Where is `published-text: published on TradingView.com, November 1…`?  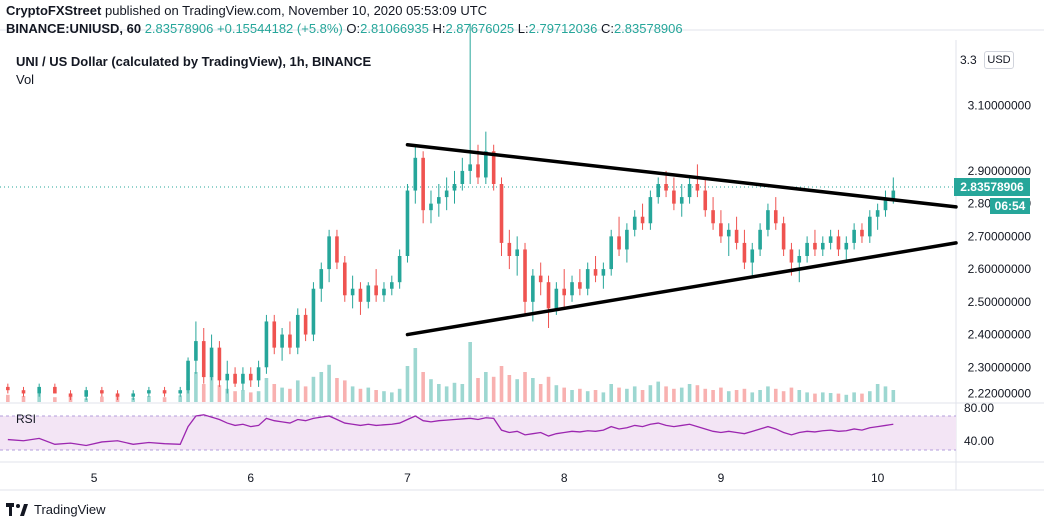 published-text: published on TradingView.com, November 1… is located at coordinates (296, 10).